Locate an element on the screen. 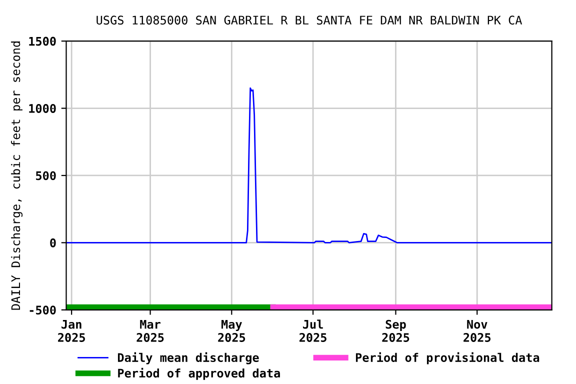  x-tick-label: May 2025 is located at coordinates (232, 331).